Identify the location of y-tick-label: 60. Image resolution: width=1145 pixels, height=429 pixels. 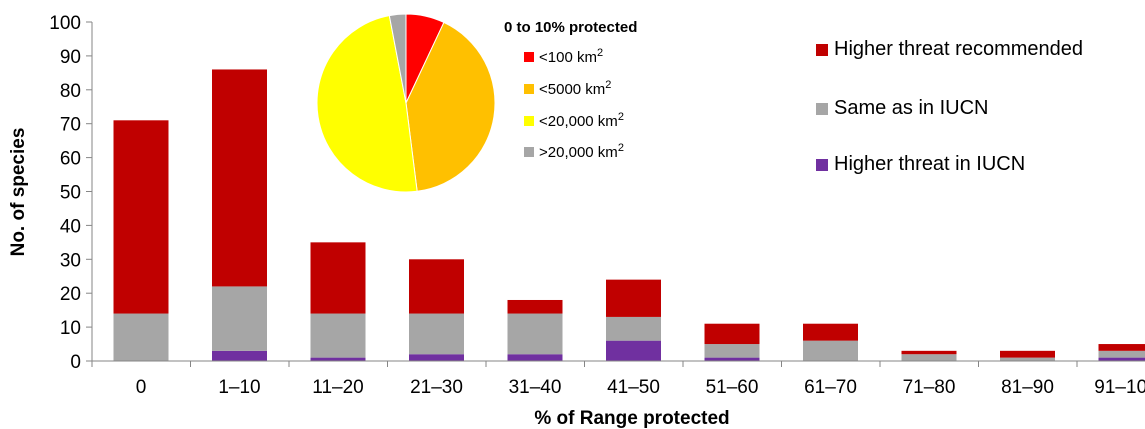
(70, 159).